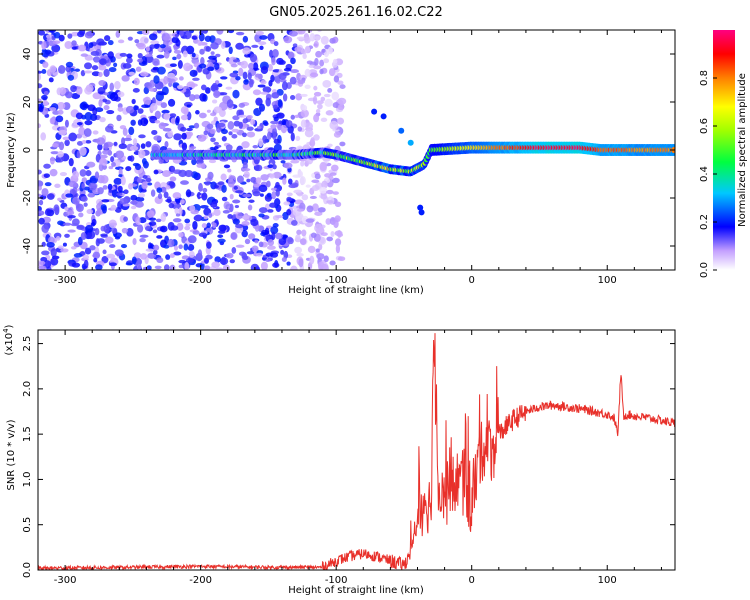 The image size is (750, 600). What do you see at coordinates (11, 454) in the screenshot?
I see `snr-y-label: SNR (10 * v/v)` at bounding box center [11, 454].